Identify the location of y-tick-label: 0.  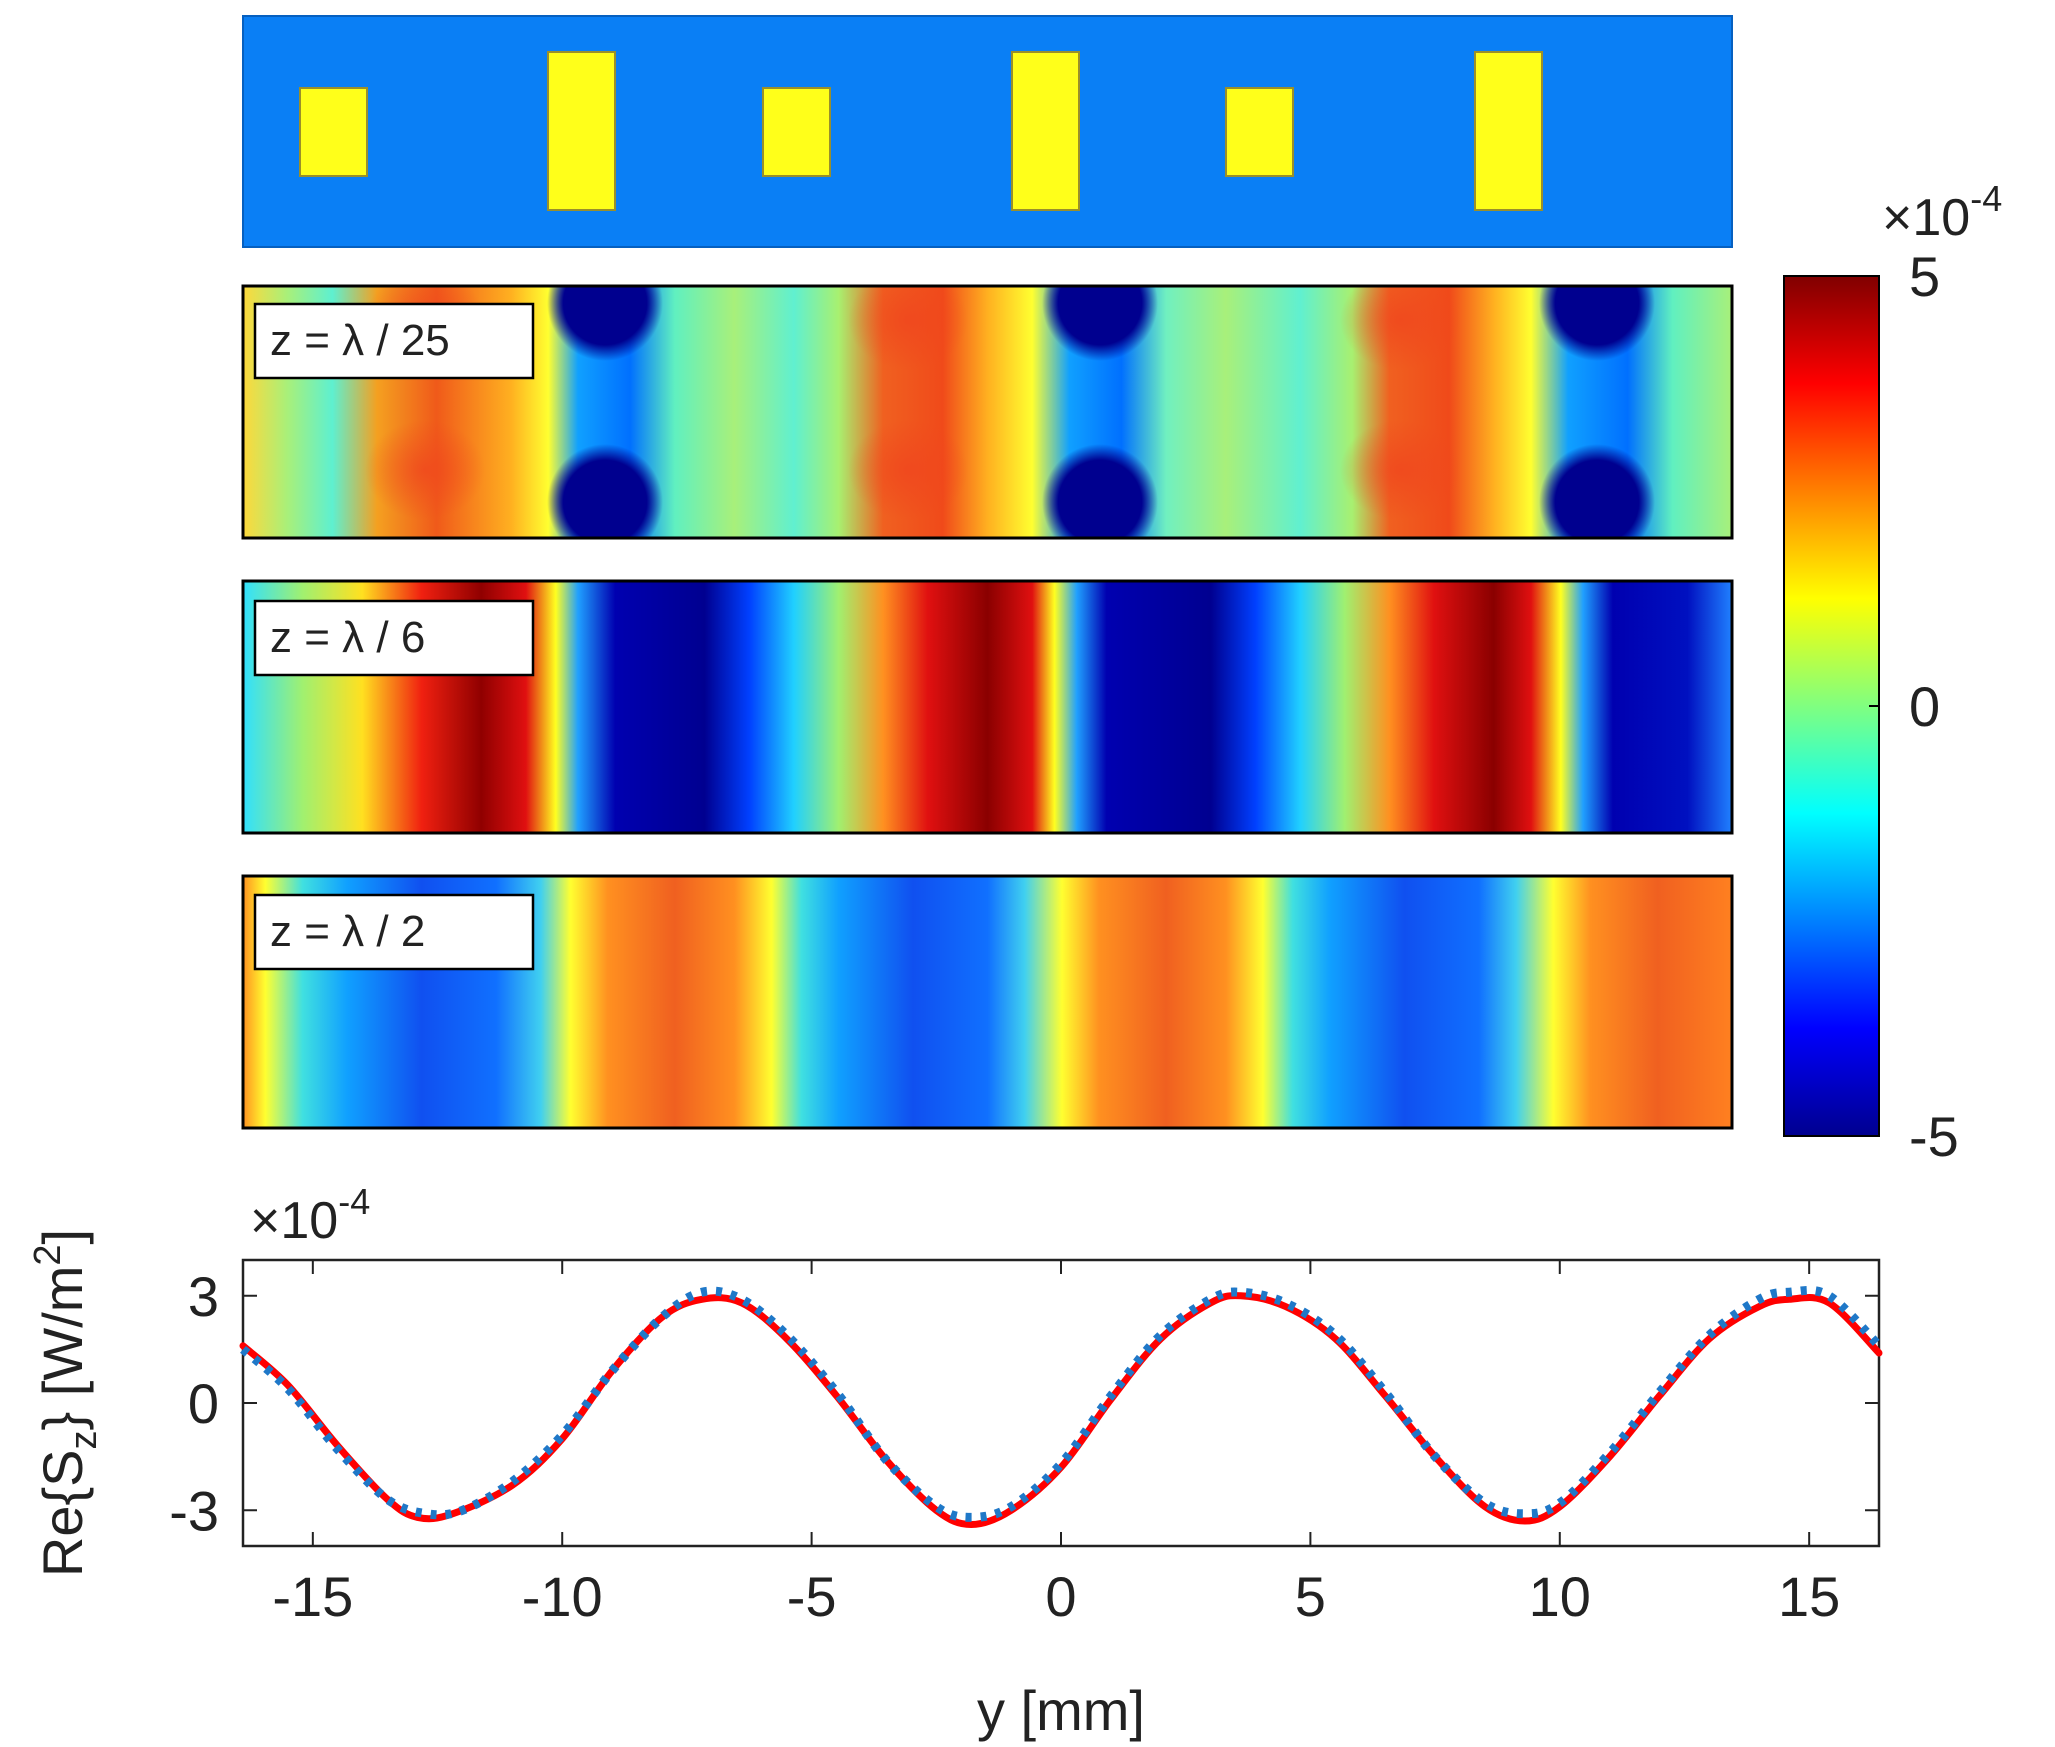
(203, 1403).